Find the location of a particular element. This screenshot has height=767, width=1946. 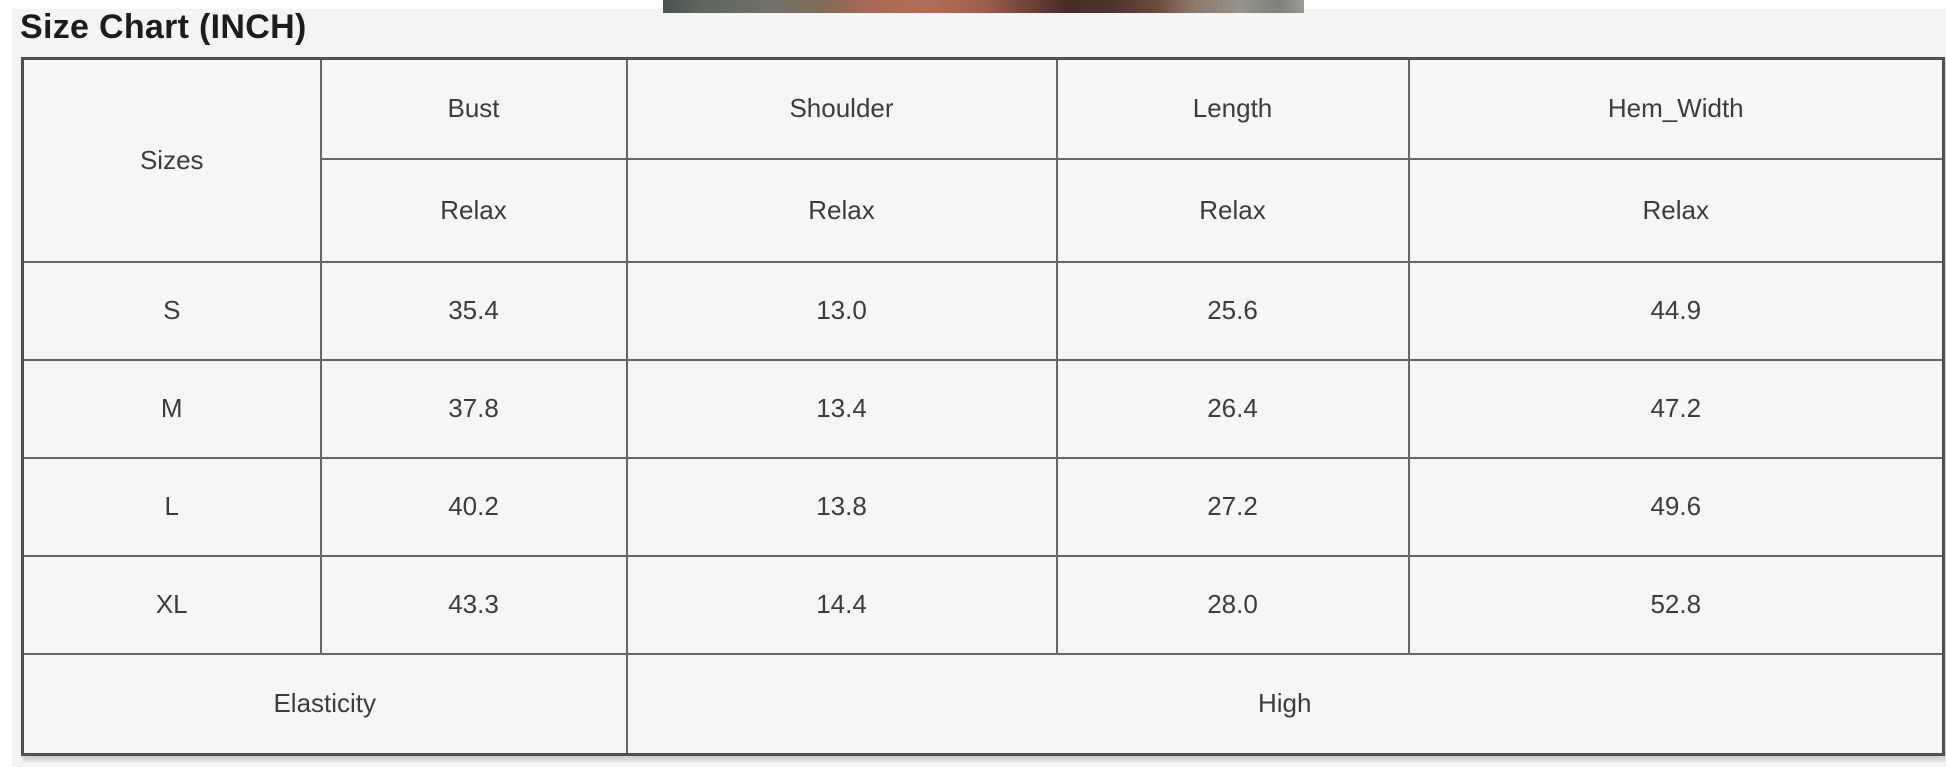

measurement-value-cell: 52.8 is located at coordinates (1676, 604).